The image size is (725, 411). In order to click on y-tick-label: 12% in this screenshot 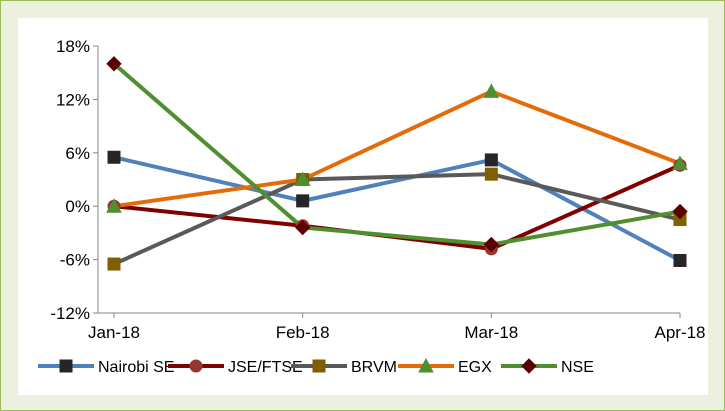, I will do `click(73, 99)`.